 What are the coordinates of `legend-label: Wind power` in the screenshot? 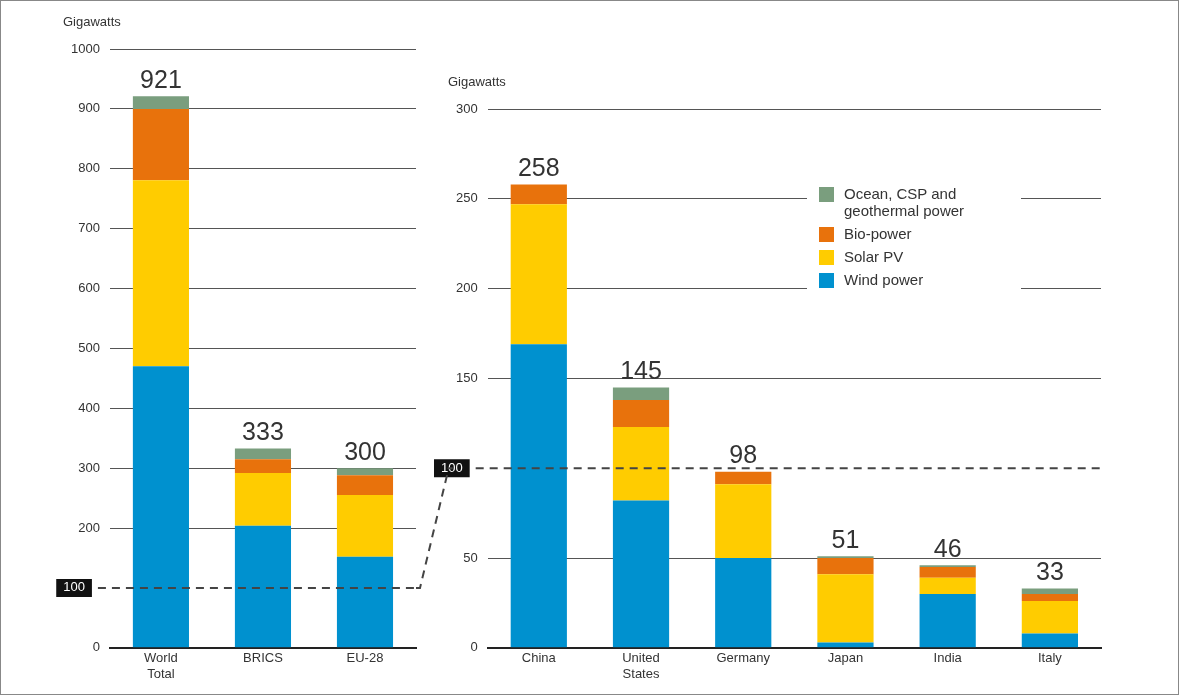 It's located at (884, 279).